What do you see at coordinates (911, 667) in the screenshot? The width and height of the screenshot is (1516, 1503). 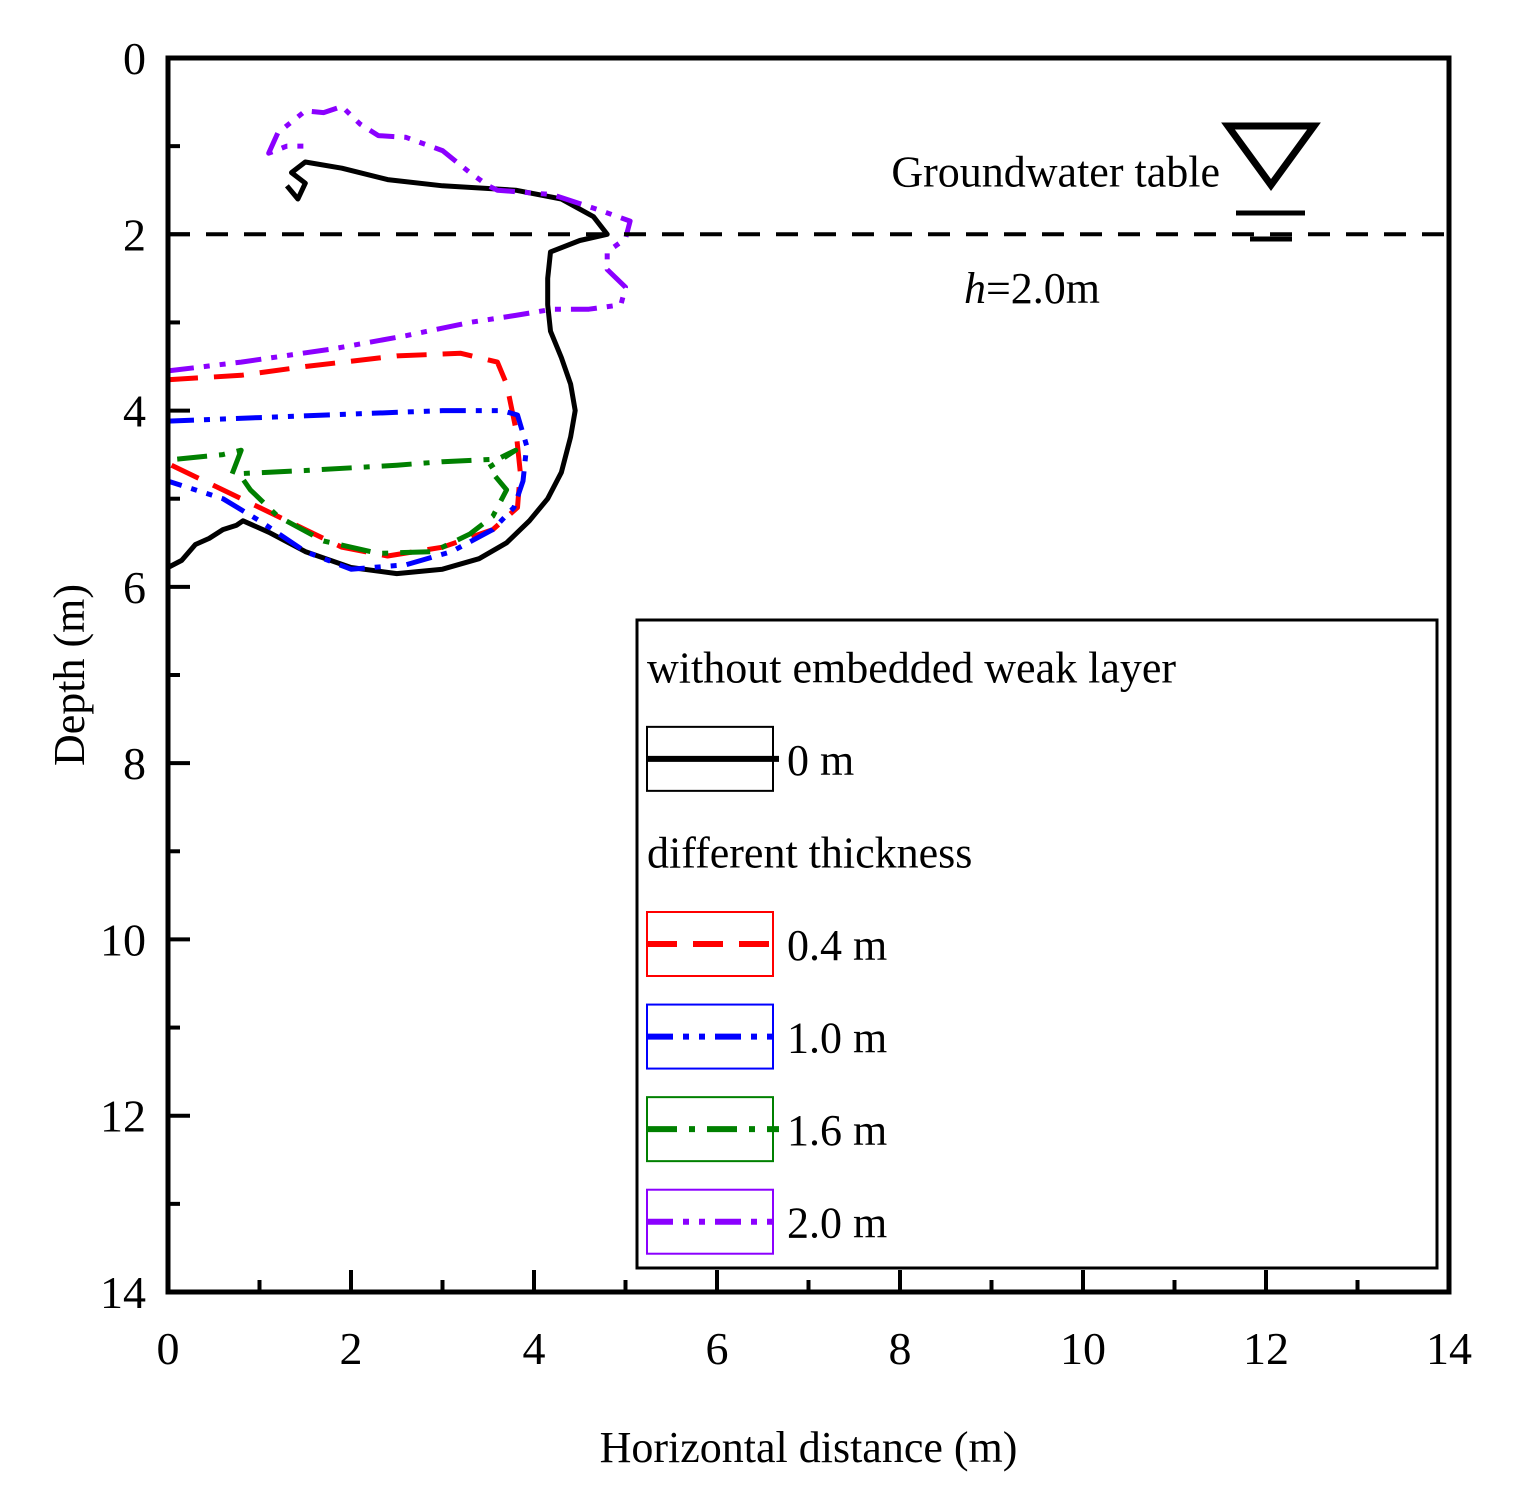 I see `legend-heading: without embedded weak layer` at bounding box center [911, 667].